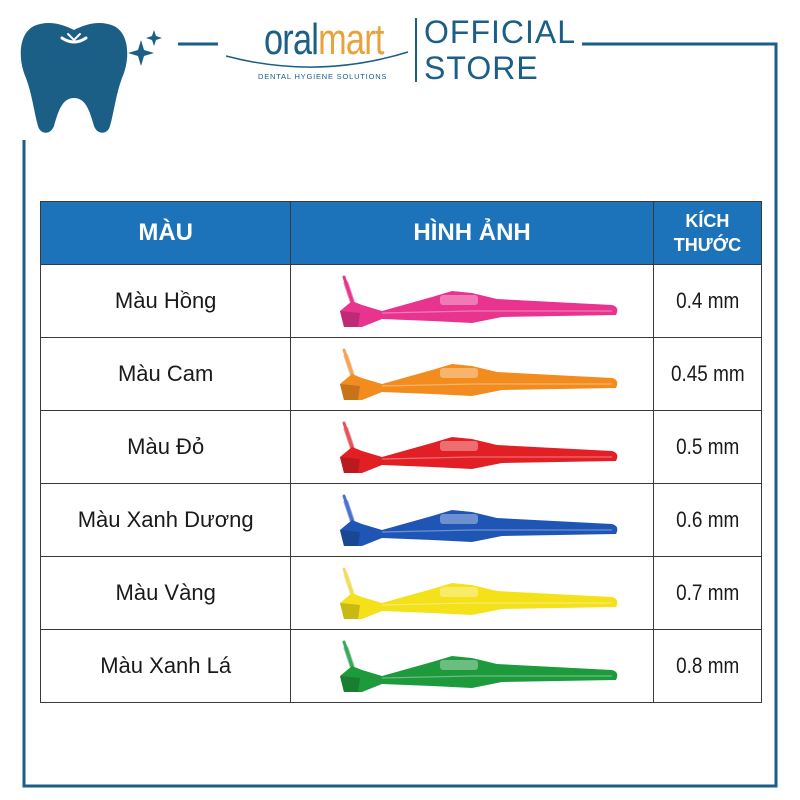 The image size is (800, 800). Describe the element at coordinates (472, 233) in the screenshot. I see `header-image: HÌNH ẢNH` at that location.